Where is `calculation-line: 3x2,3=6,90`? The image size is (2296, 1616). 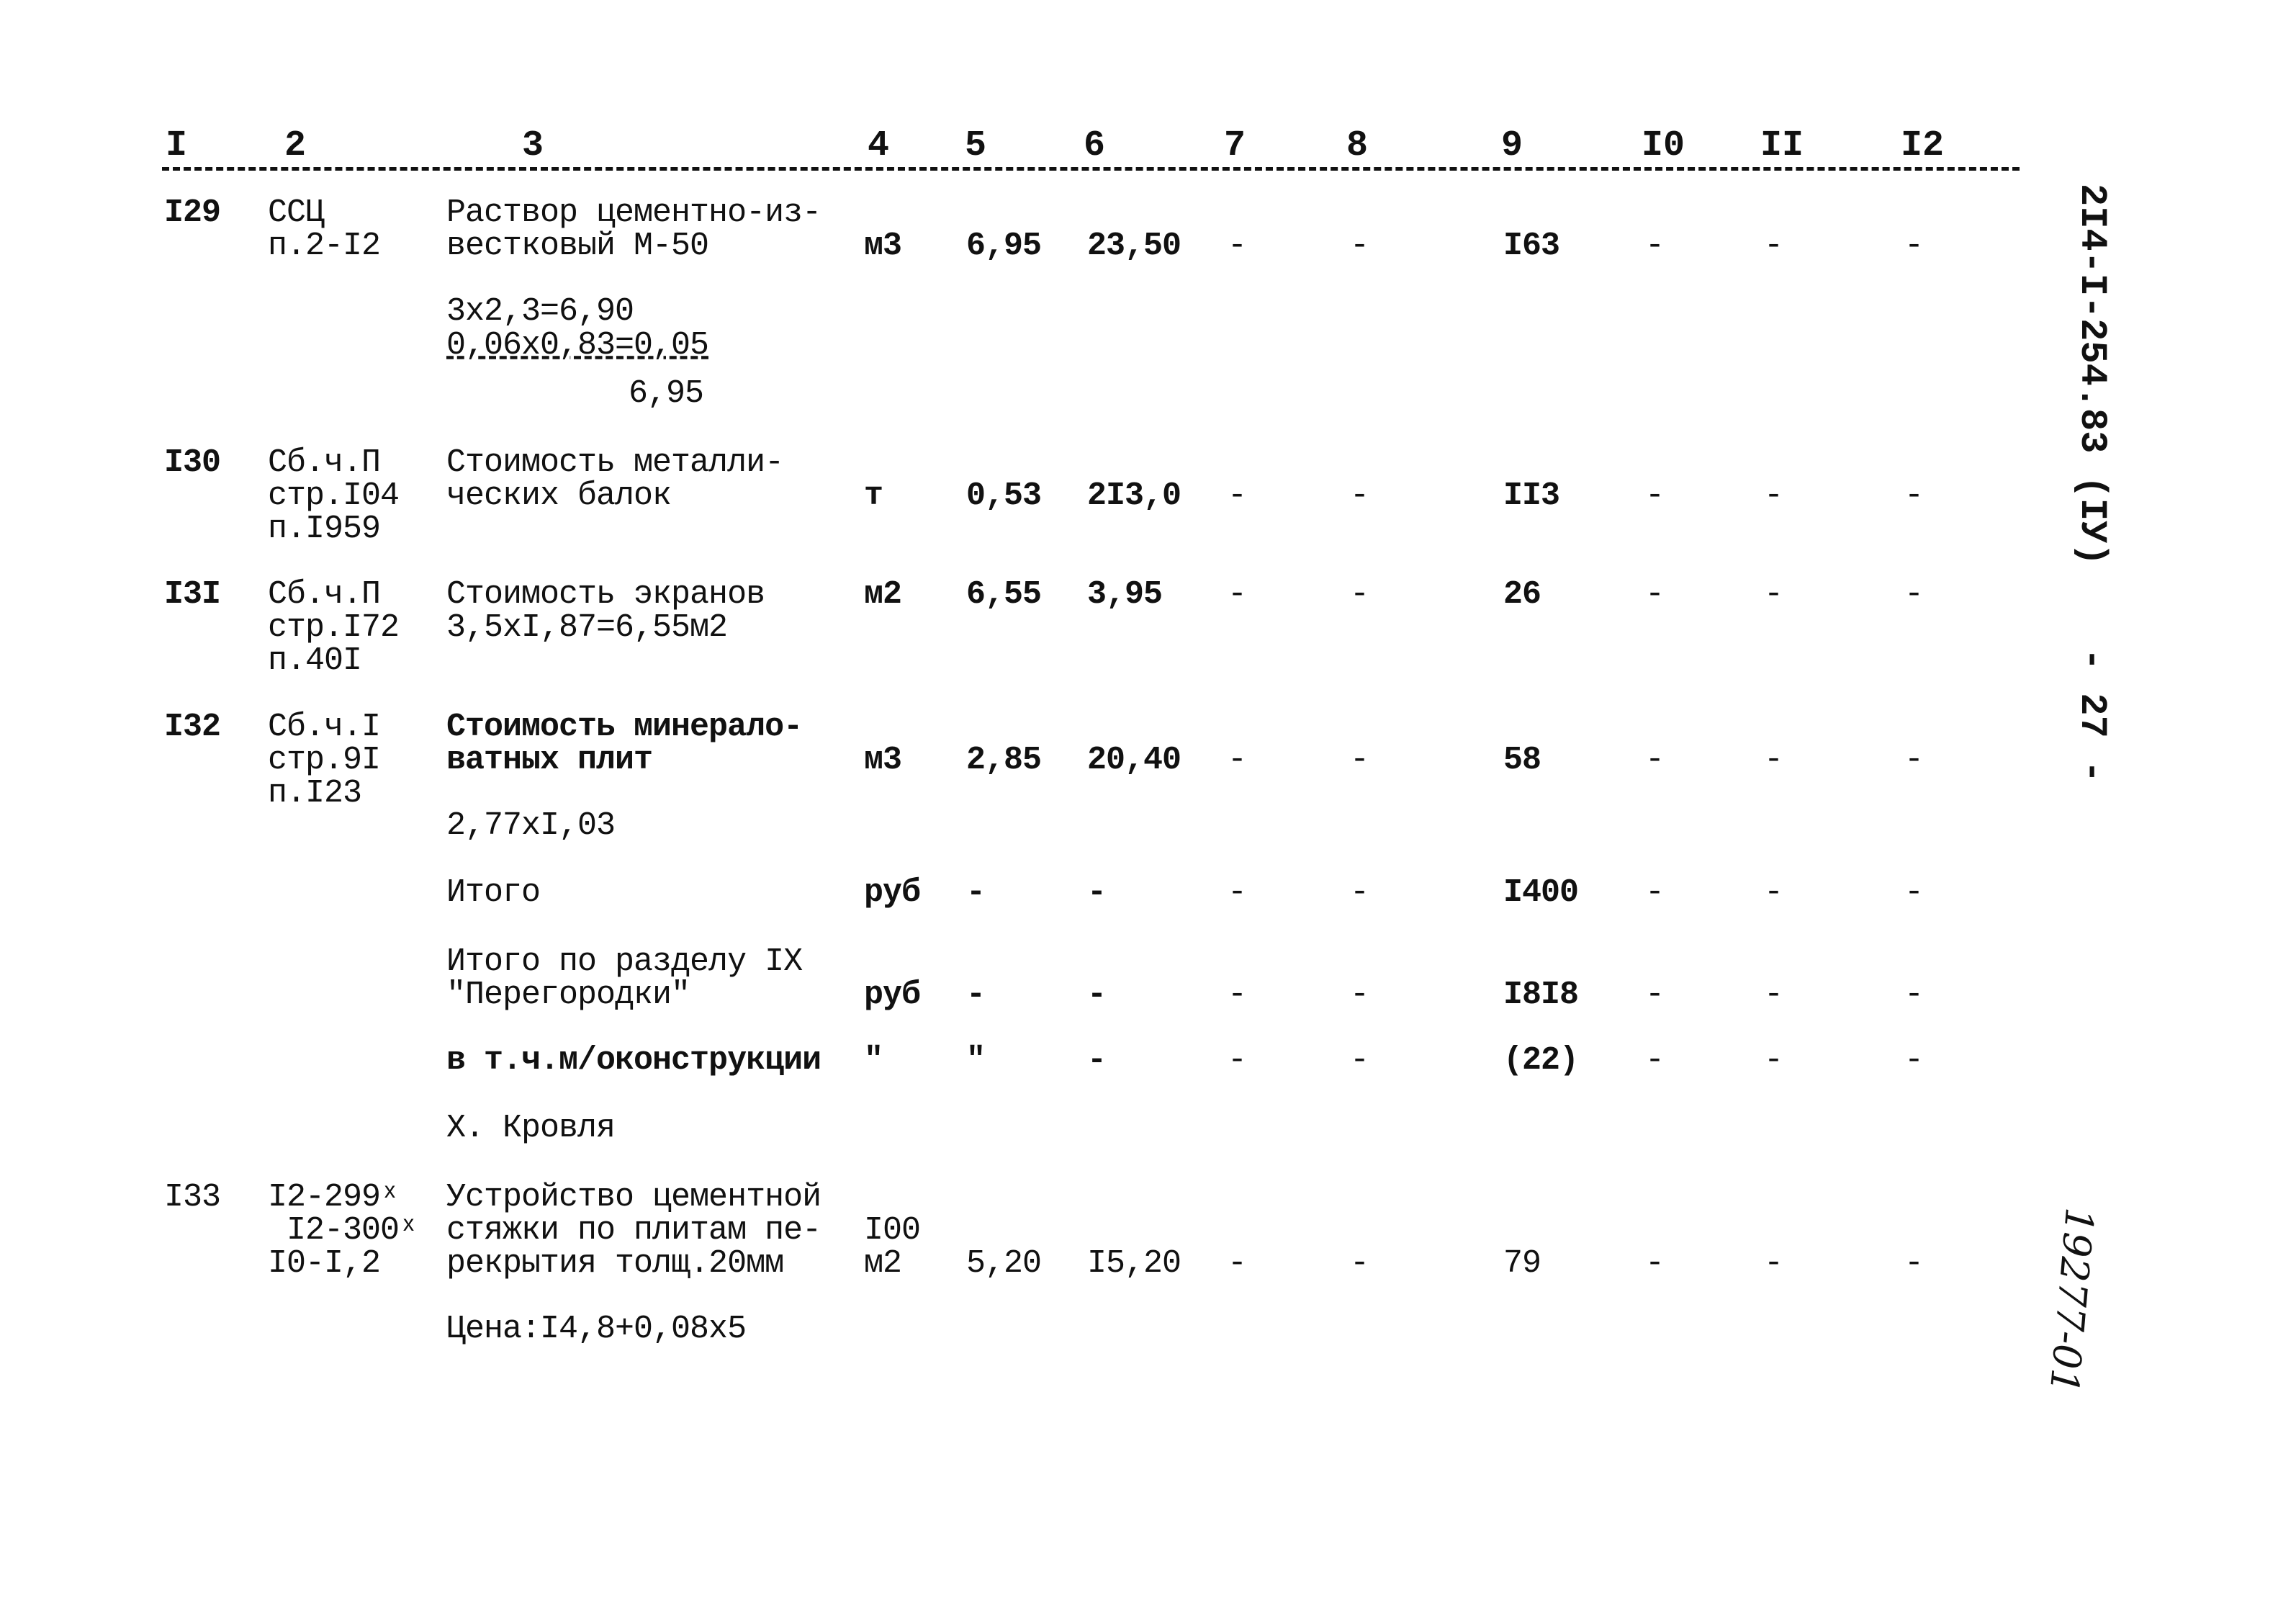 calculation-line: 3x2,3=6,90 is located at coordinates (540, 311).